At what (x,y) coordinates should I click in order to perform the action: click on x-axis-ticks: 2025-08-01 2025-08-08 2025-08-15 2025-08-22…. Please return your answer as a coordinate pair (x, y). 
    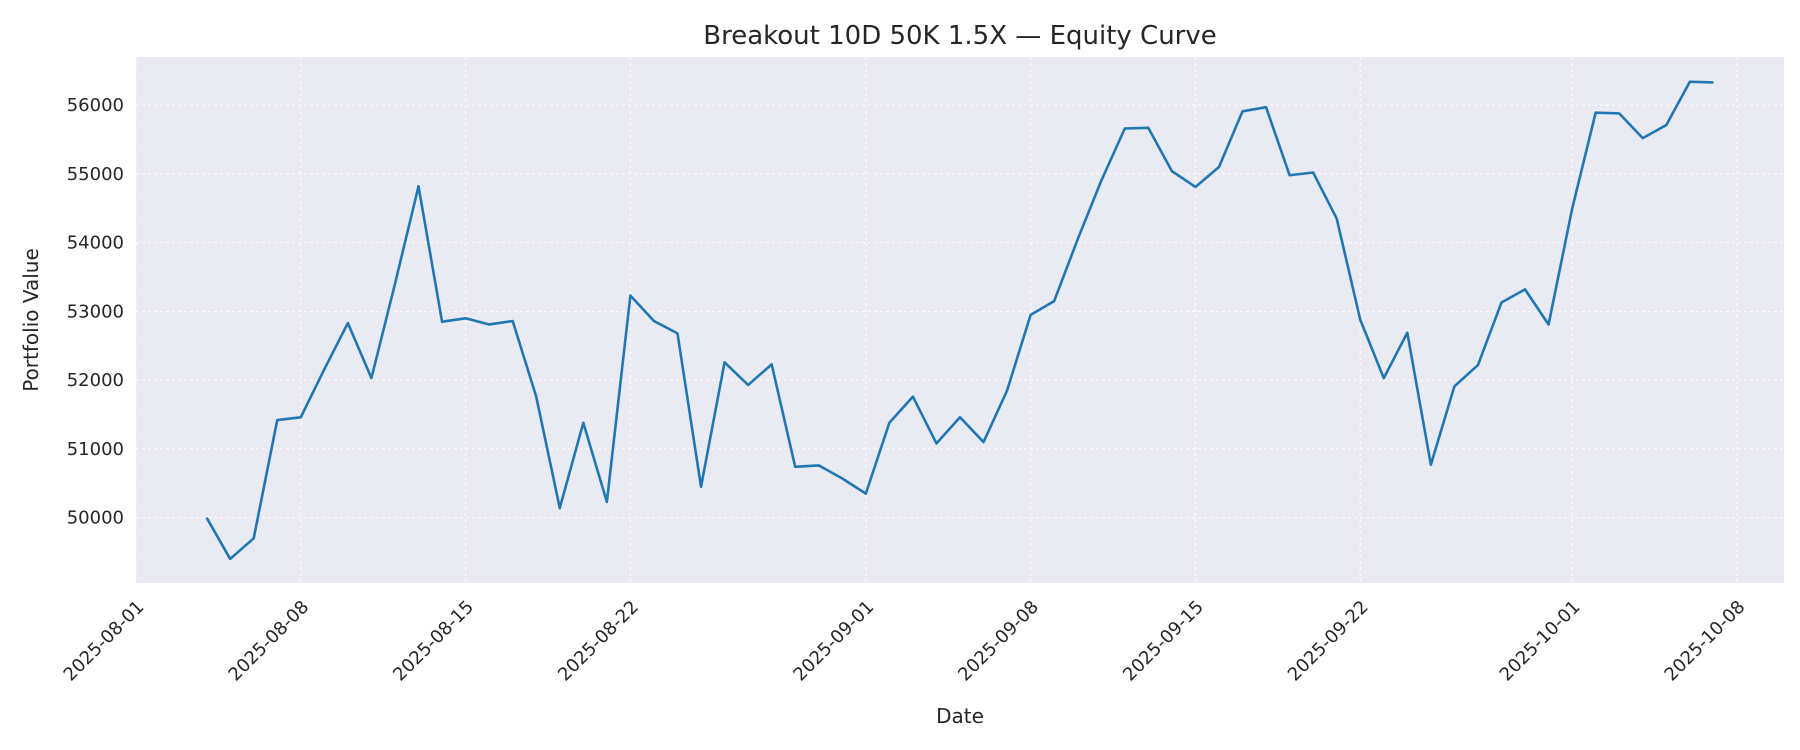
    Looking at the image, I should click on (905, 641).